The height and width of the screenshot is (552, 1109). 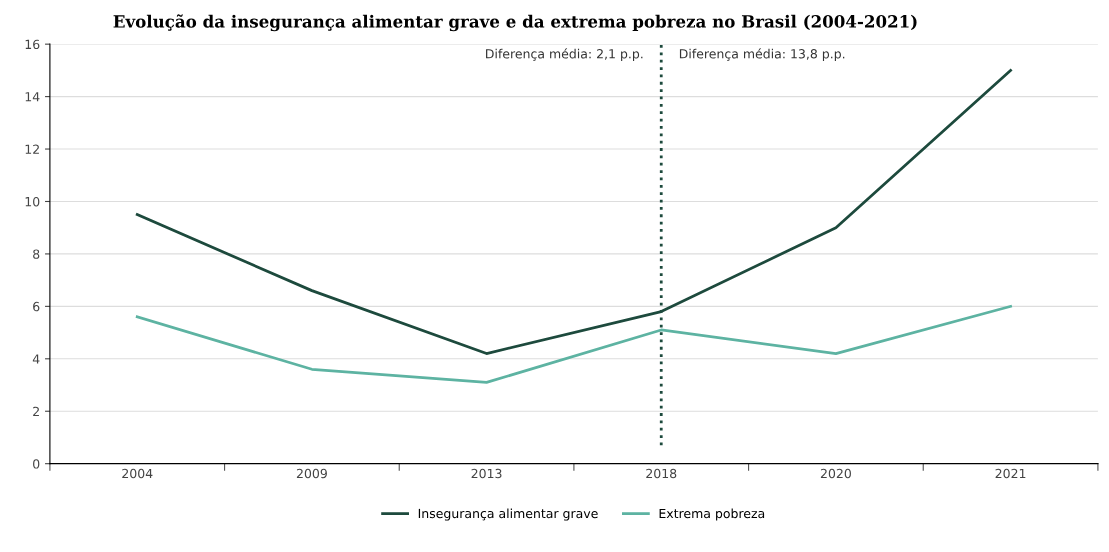 I want to click on y-tick-label: 2, so click(x=36, y=411).